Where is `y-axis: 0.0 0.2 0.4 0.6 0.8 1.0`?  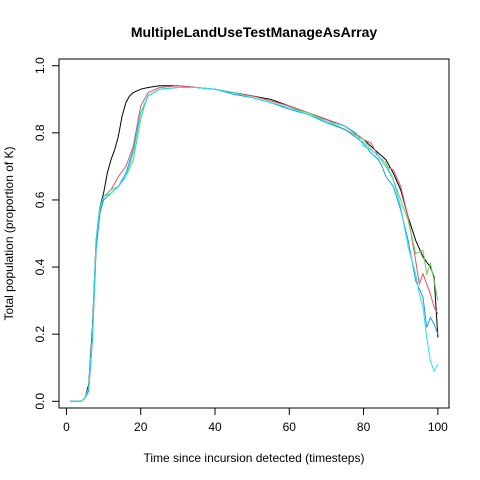 y-axis: 0.0 0.2 0.4 0.6 0.8 1.0 is located at coordinates (46, 233).